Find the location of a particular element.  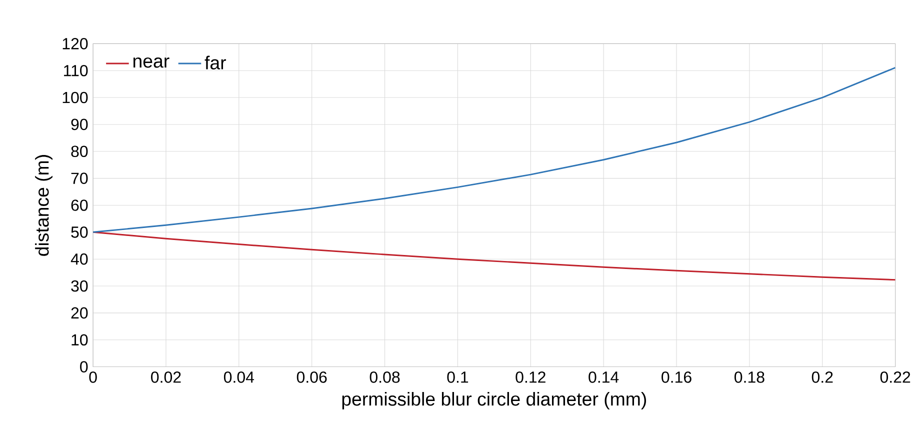

y-tick-label: 100 is located at coordinates (75, 98).